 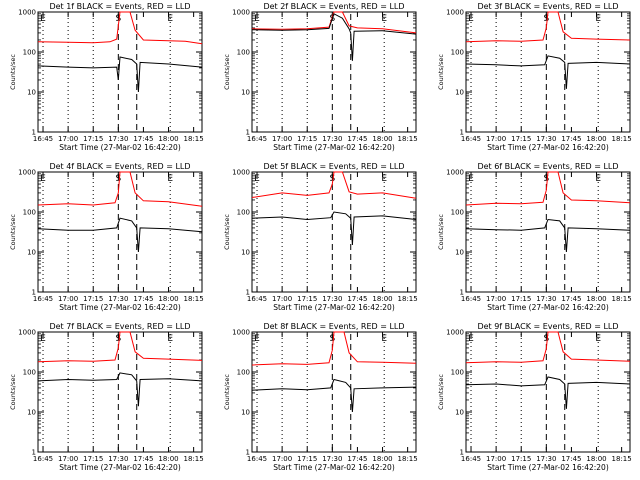 What do you see at coordinates (496, 299) in the screenshot?
I see `x-tick-label: 17:00` at bounding box center [496, 299].